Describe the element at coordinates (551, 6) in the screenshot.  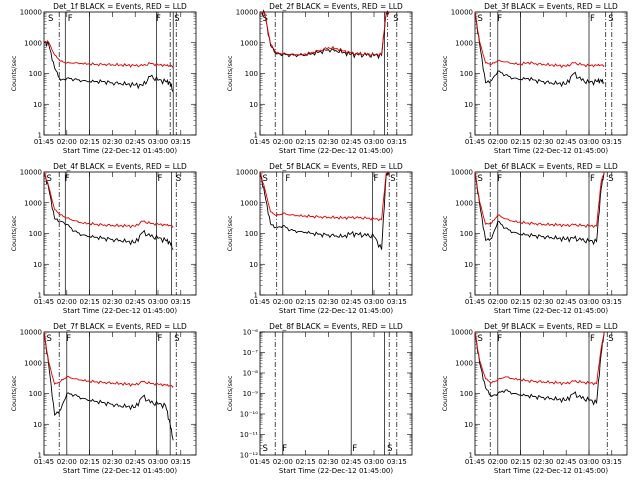
I see `panel-title: Det_3f BLACK = Events, RED = LLD` at that location.